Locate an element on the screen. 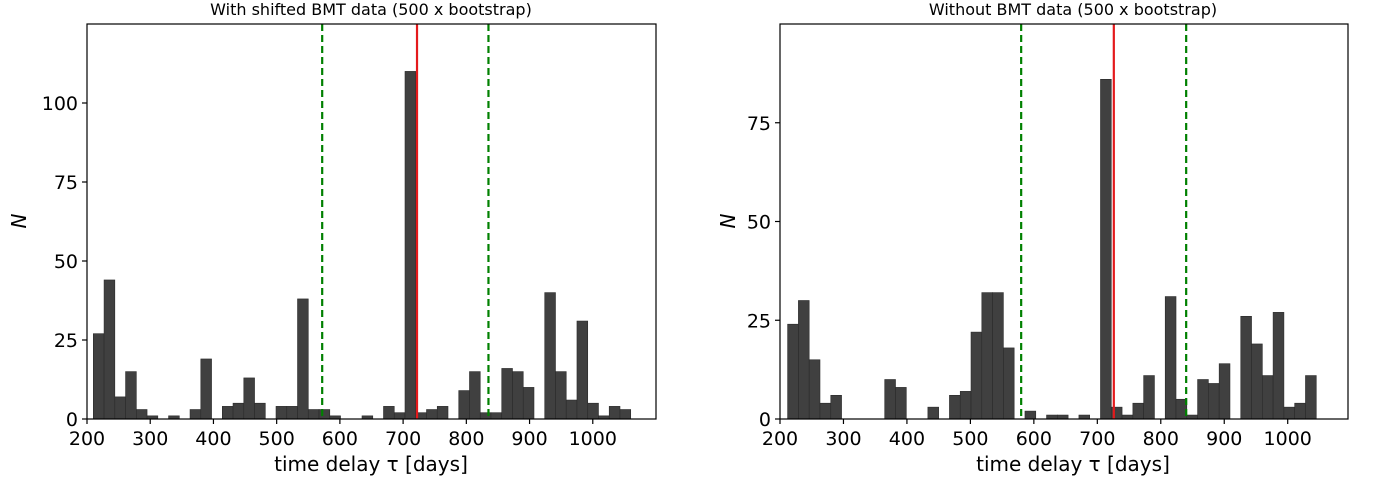 The image size is (1383, 480). y-tick-label: 75 is located at coordinates (759, 124).